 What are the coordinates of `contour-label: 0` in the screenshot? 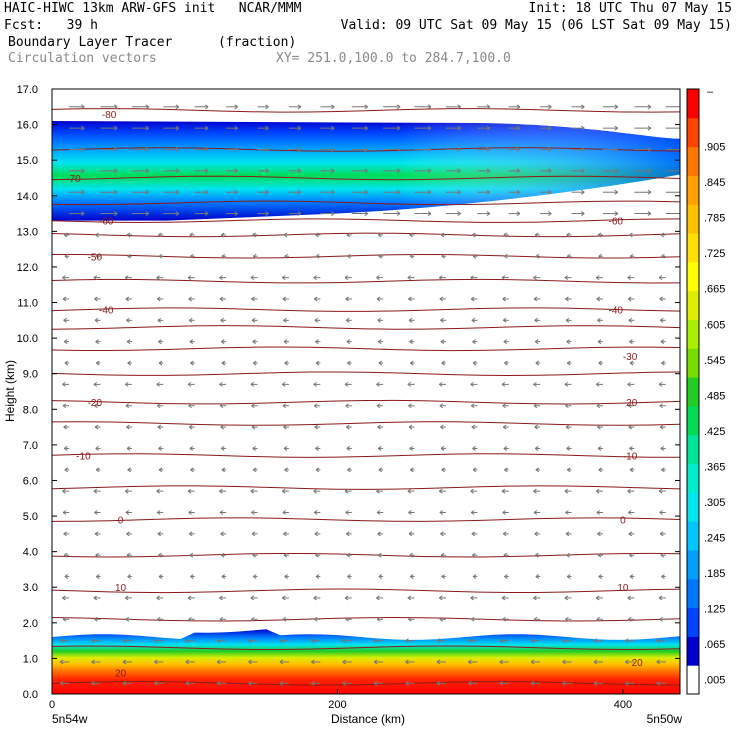 It's located at (121, 521).